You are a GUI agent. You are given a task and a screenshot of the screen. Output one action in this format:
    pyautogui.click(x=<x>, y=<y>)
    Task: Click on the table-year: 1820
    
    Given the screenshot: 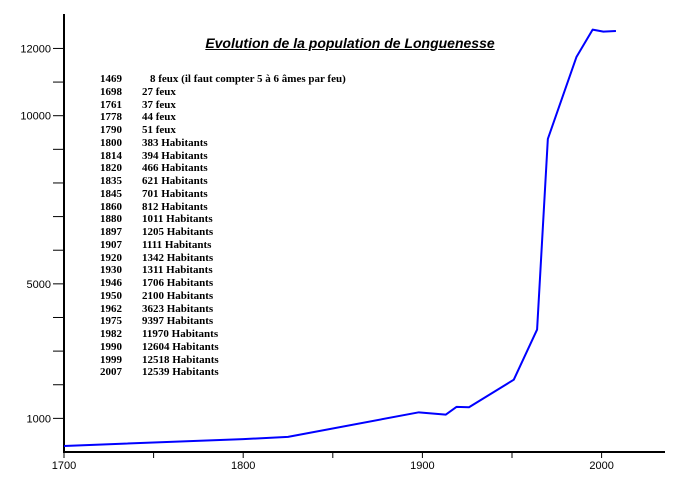 What is the action you would take?
    pyautogui.click(x=111, y=168)
    